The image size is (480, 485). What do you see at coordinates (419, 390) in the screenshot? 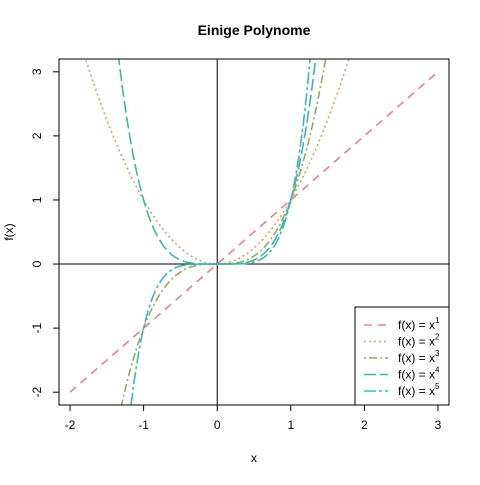
I see `legend-label-5: f(x) = x5` at bounding box center [419, 390].